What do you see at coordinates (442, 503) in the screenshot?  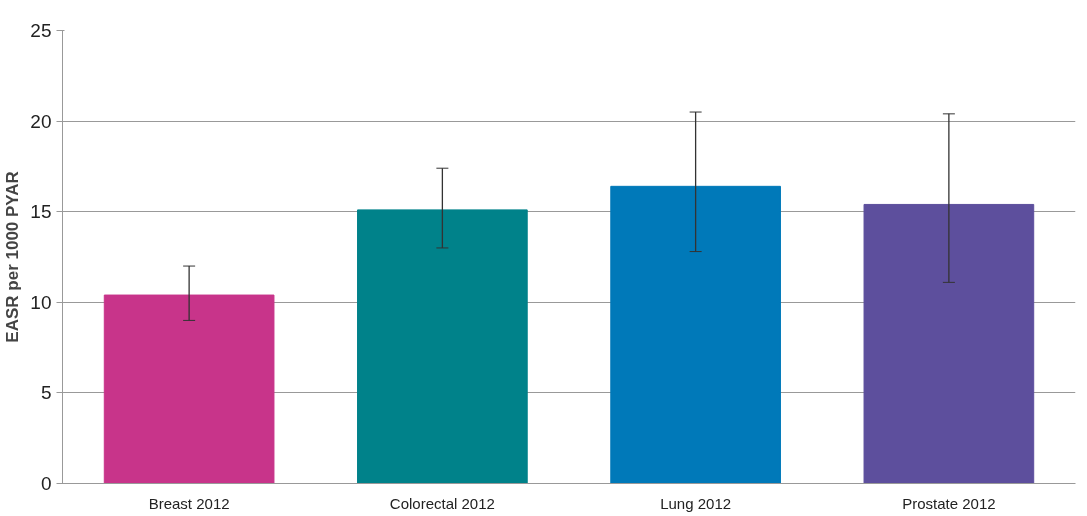 I see `x-tick-label: Colorectal 2012` at bounding box center [442, 503].